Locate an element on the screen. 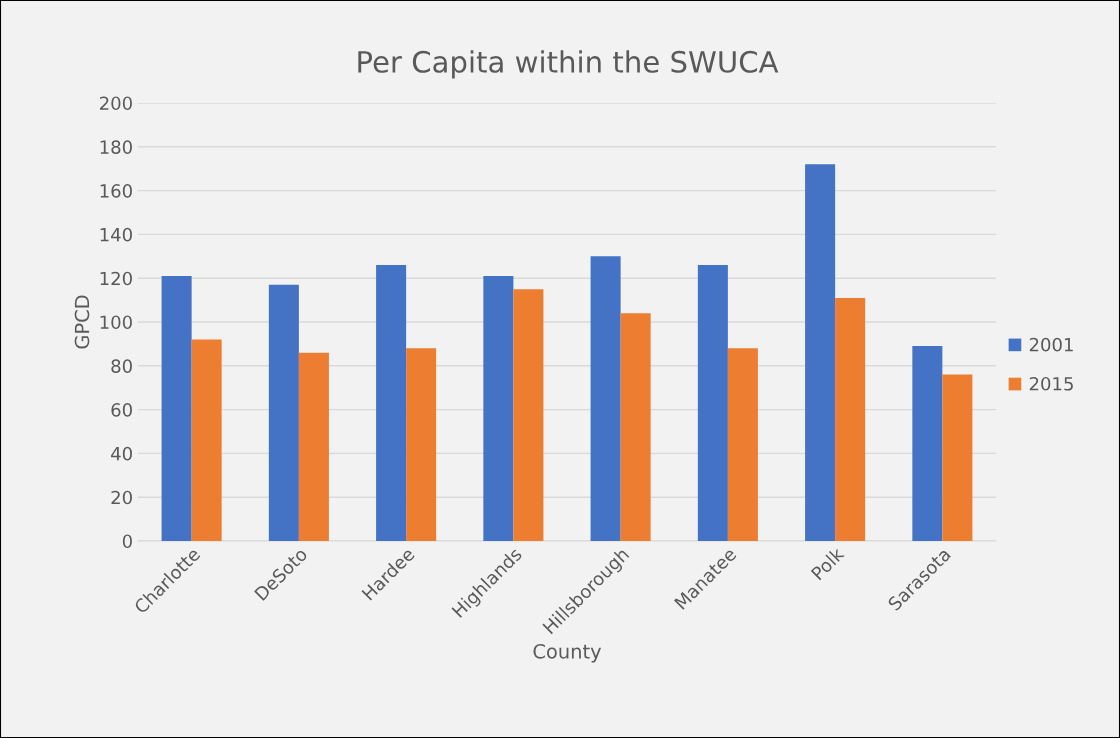 The image size is (1120, 738). y-tick-label: 180 is located at coordinates (116, 147).